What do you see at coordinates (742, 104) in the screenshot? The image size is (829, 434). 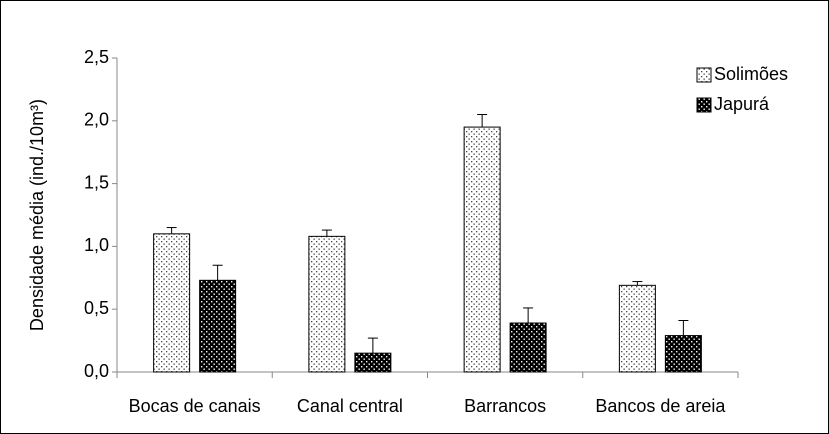 I see `legend-label: Japurá` at bounding box center [742, 104].